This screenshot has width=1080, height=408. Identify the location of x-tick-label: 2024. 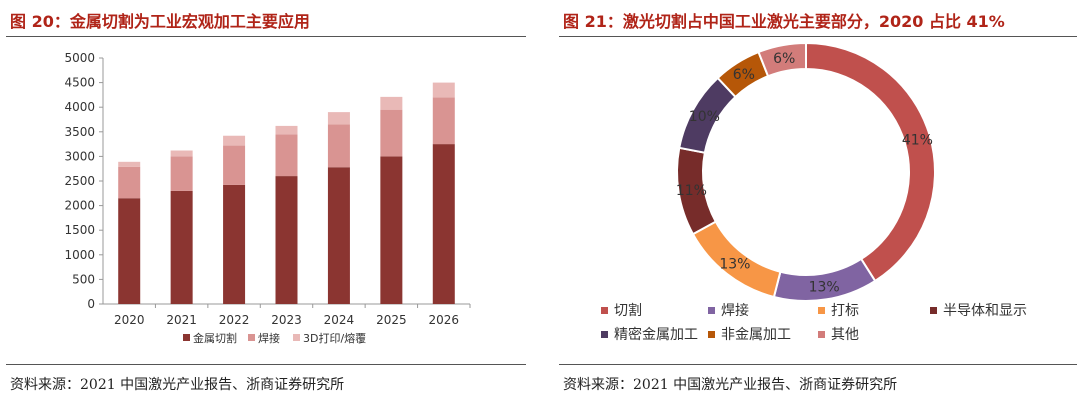
(339, 320).